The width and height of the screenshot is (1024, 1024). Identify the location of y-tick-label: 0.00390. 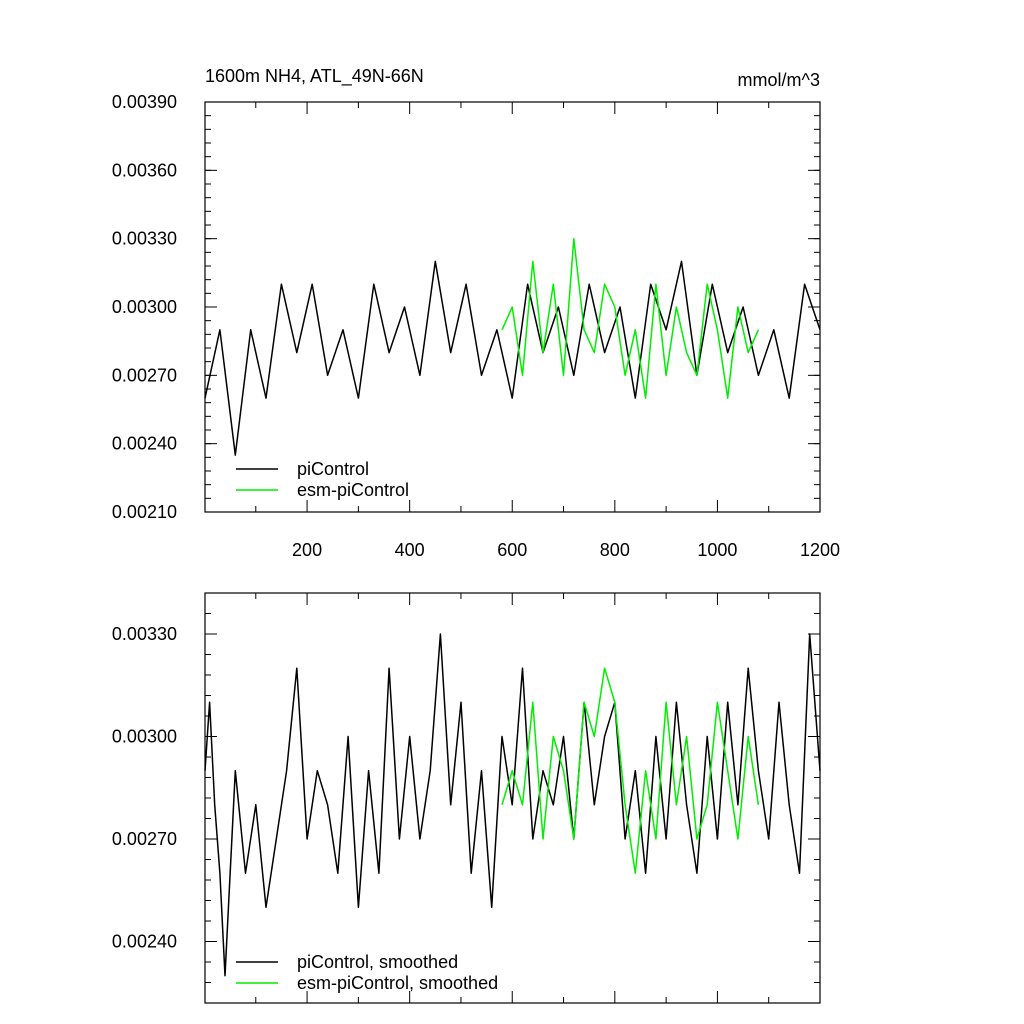
(144, 102).